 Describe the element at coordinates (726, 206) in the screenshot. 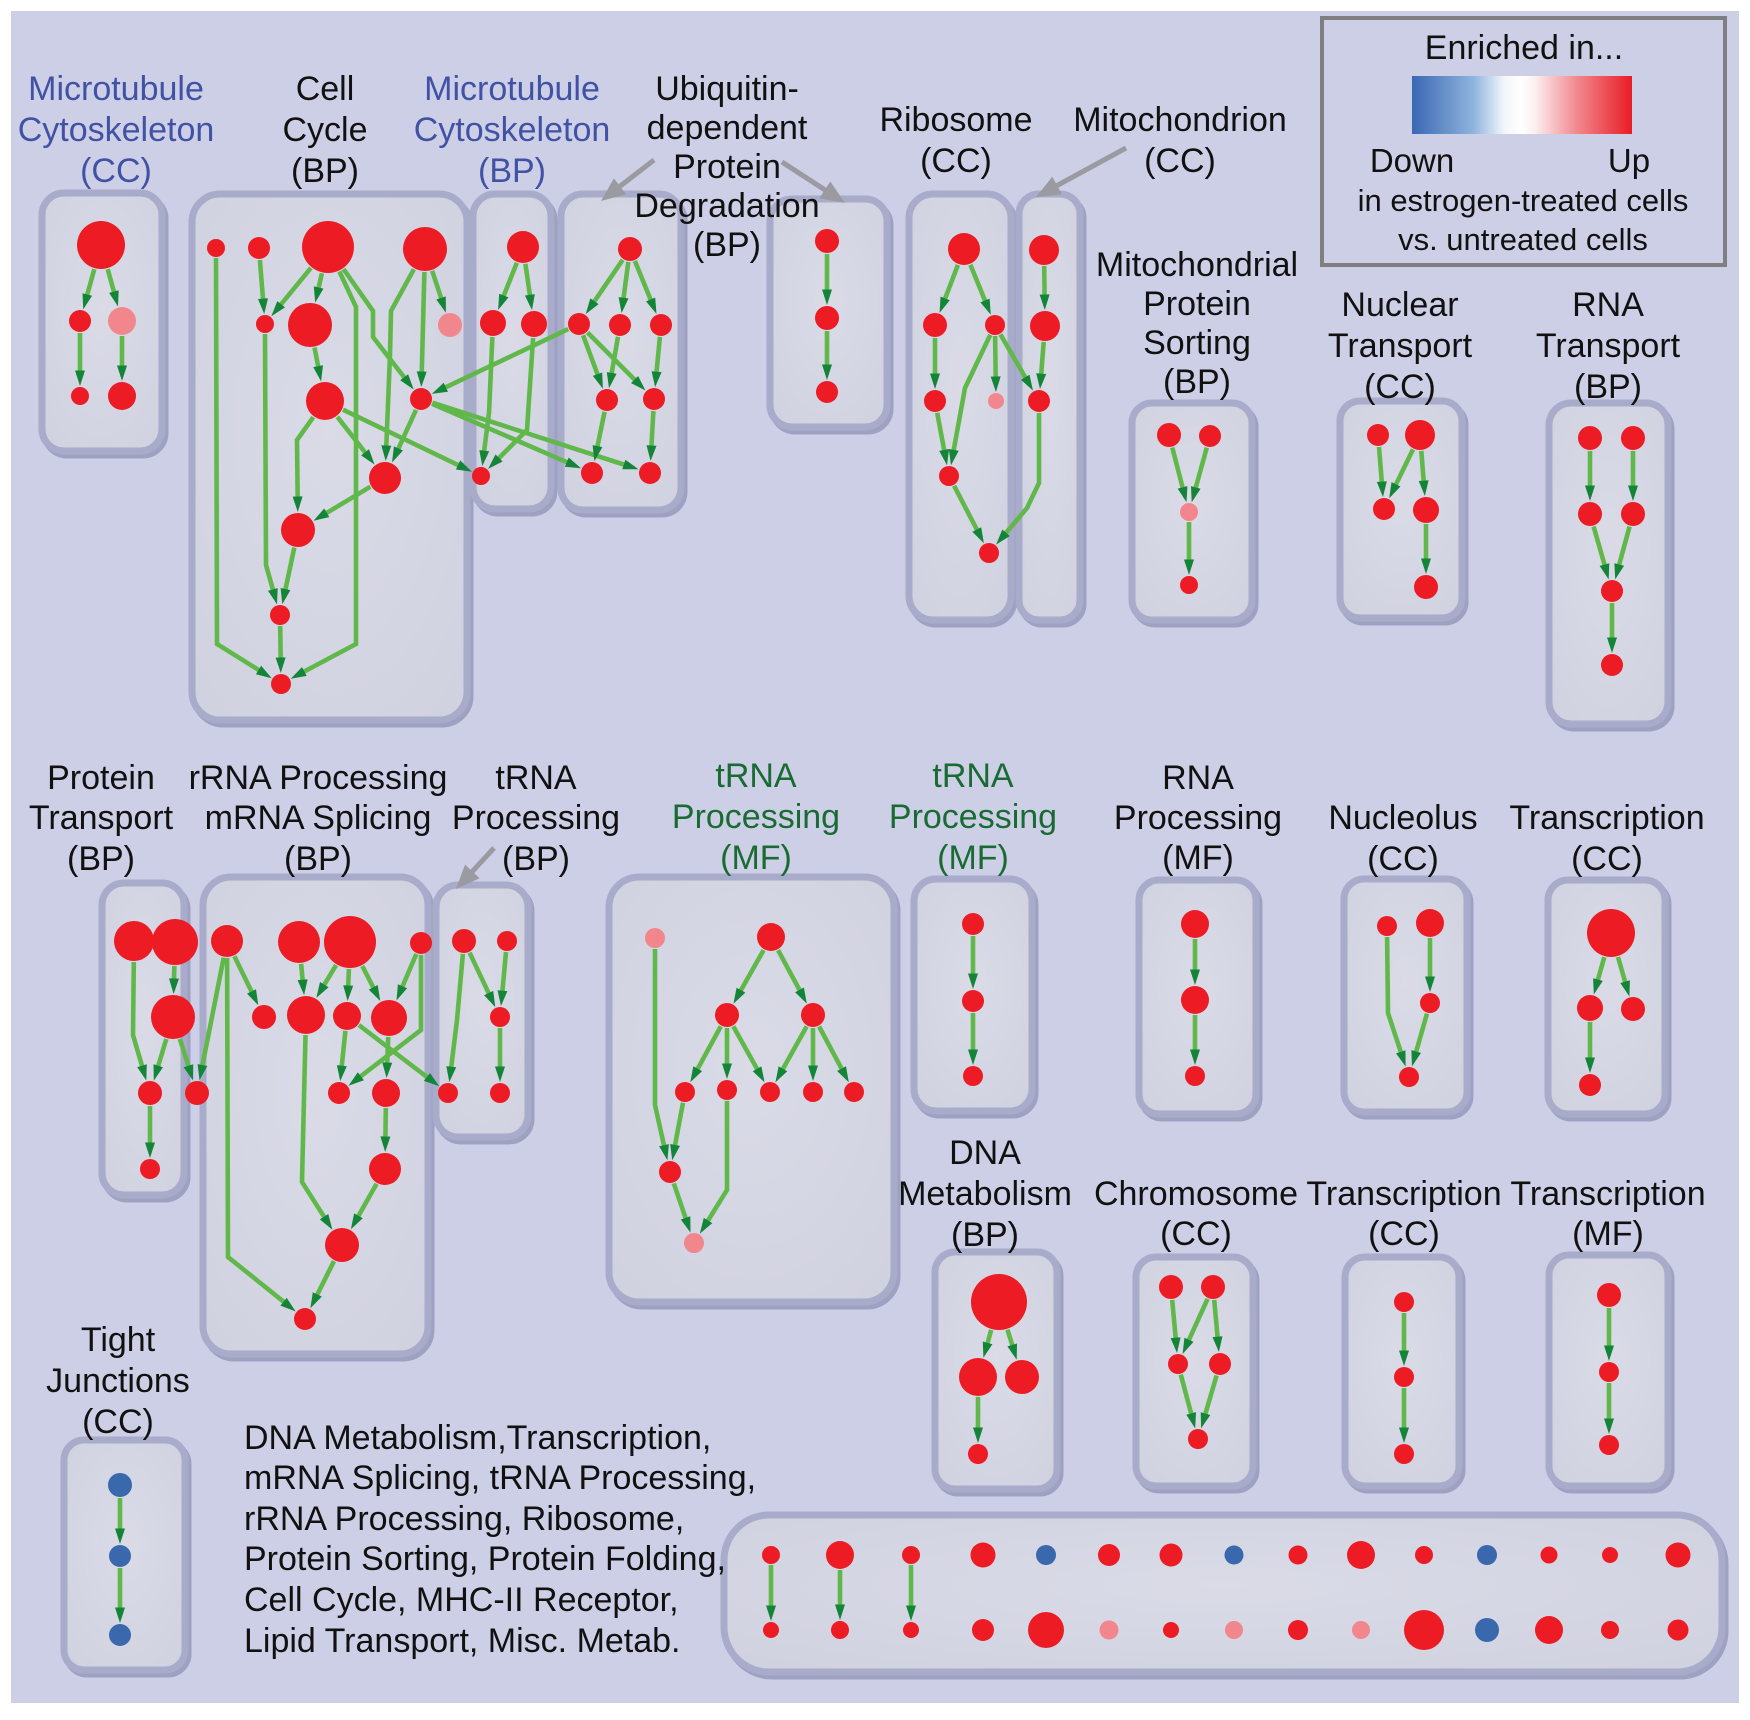

I see `svg-text: Degradation` at that location.